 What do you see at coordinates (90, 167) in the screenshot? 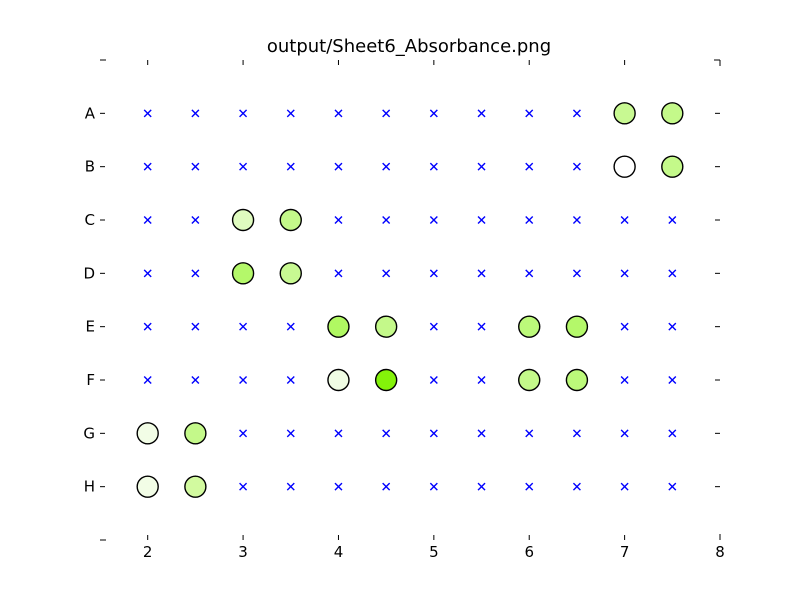
I see `y-tick-label: B` at bounding box center [90, 167].